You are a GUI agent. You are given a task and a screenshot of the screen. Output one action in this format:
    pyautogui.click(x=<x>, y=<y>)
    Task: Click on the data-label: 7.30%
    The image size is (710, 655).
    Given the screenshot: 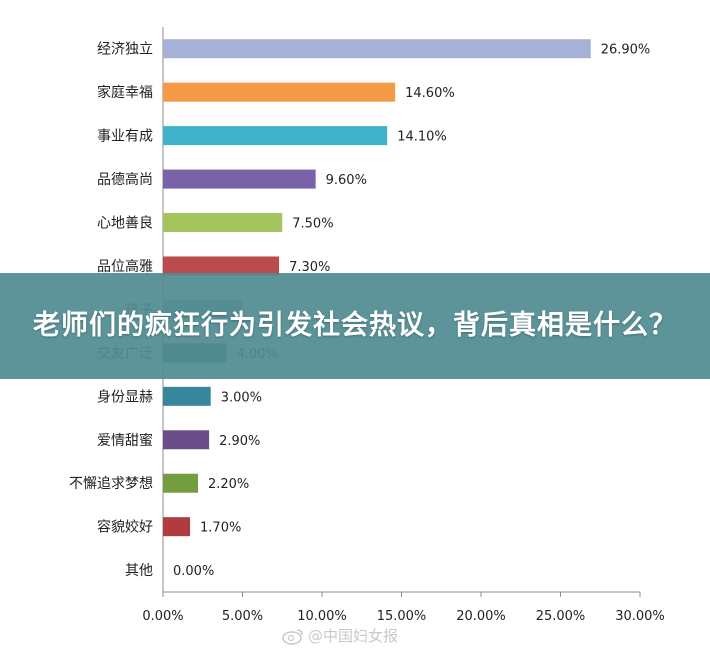 What is the action you would take?
    pyautogui.click(x=309, y=267)
    